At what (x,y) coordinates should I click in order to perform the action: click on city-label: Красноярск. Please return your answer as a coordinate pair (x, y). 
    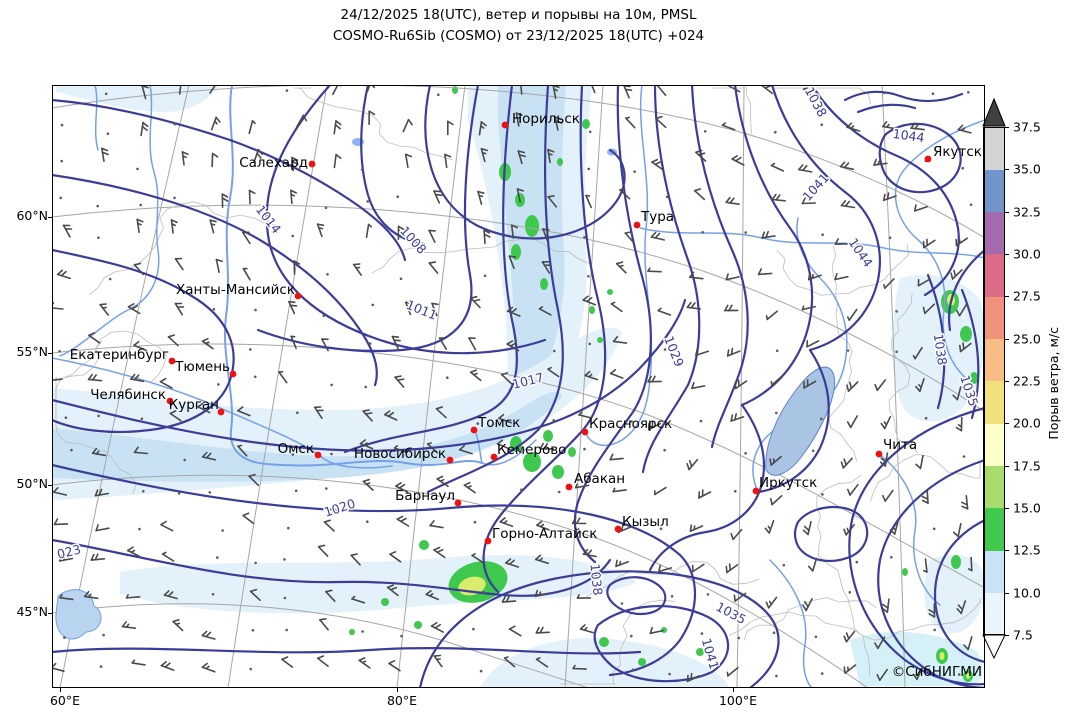
    Looking at the image, I should click on (630, 424).